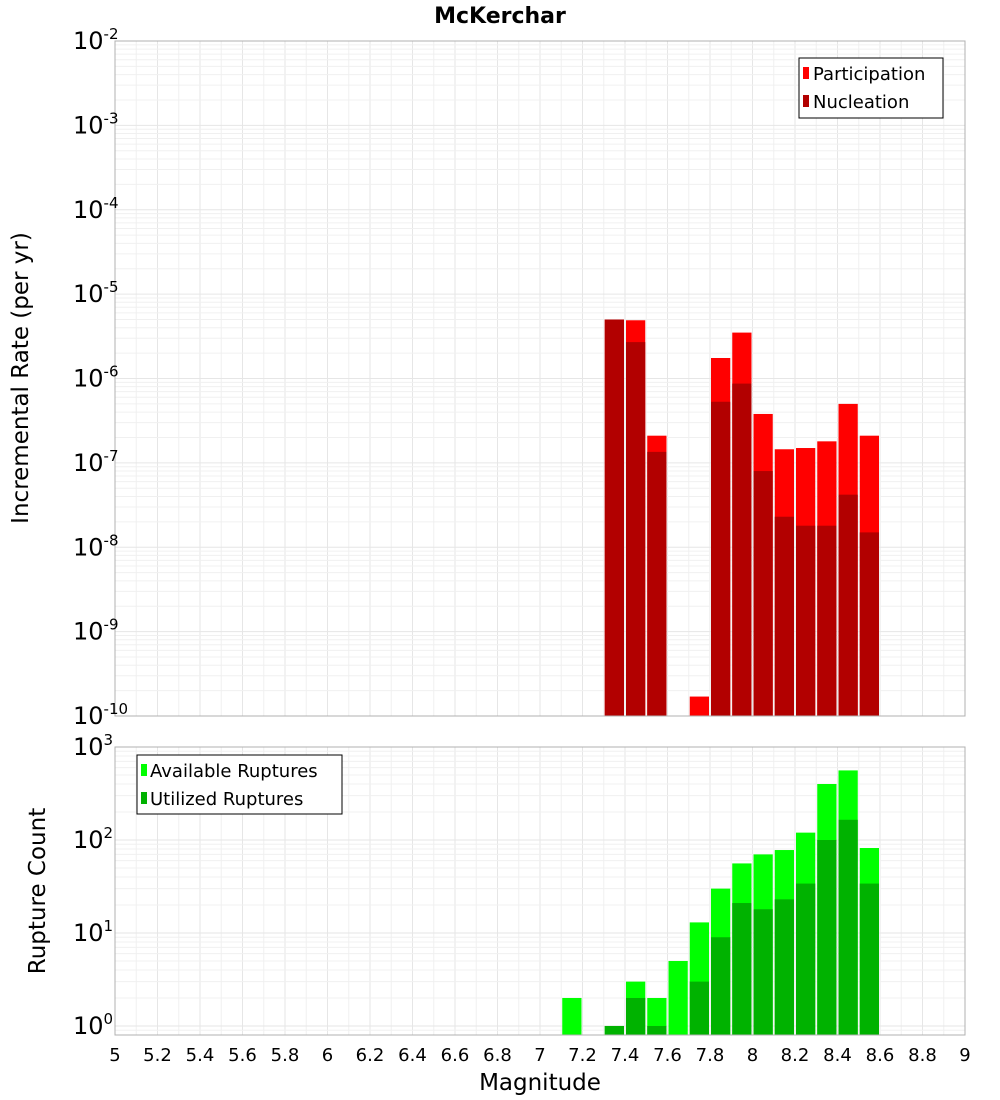 The width and height of the screenshot is (1000, 1100). What do you see at coordinates (96, 209) in the screenshot?
I see `y-tick-label: 10⁻⁴` at bounding box center [96, 209].